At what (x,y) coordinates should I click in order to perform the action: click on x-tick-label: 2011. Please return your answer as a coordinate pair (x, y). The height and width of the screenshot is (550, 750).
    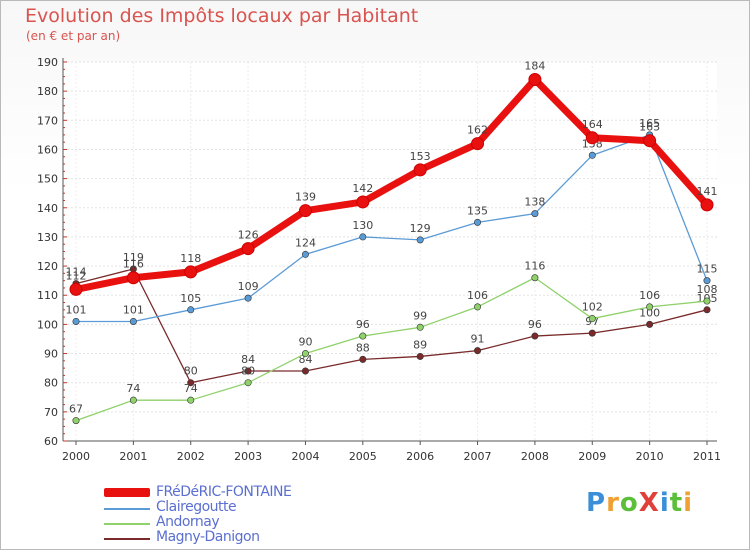
    Looking at the image, I should click on (707, 456).